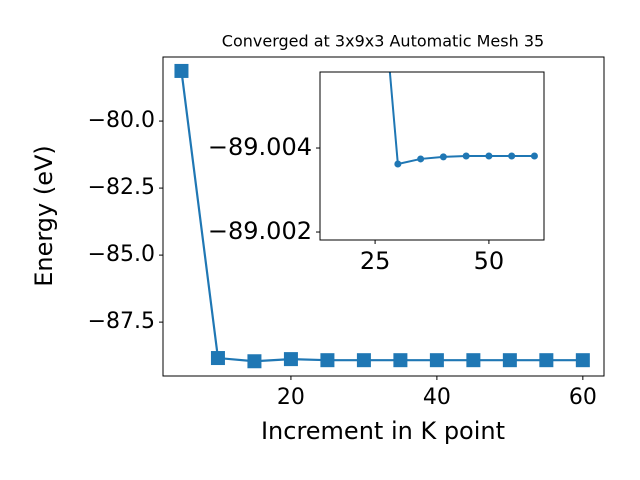  What do you see at coordinates (121, 120) in the screenshot?
I see `y-tick-label: −80.0` at bounding box center [121, 120].